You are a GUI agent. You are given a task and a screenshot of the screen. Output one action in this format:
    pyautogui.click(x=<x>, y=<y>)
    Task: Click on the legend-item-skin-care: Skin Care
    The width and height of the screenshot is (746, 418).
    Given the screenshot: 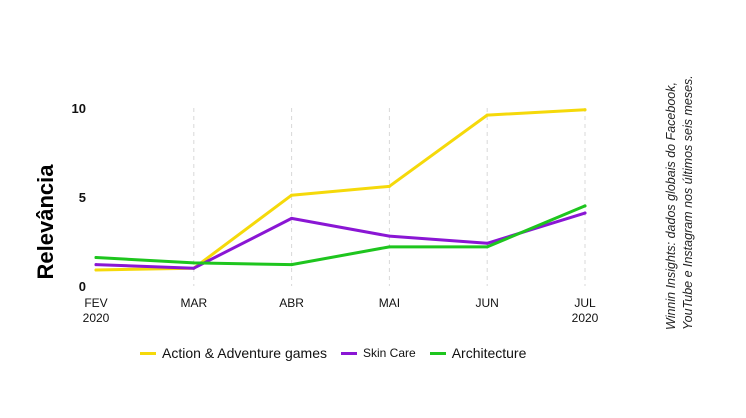 What is the action you would take?
    pyautogui.click(x=378, y=353)
    